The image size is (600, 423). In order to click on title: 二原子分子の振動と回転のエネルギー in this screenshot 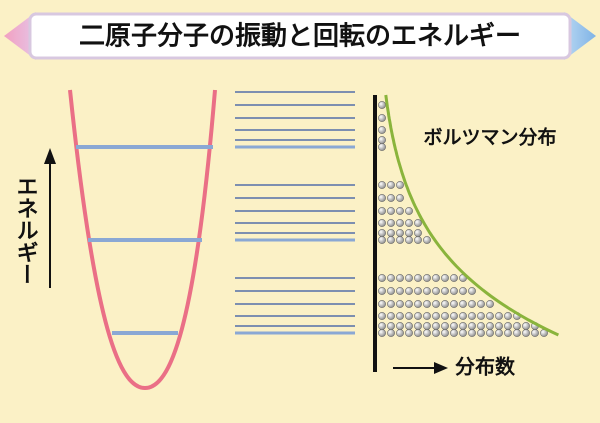, I will do `click(300, 37)`.